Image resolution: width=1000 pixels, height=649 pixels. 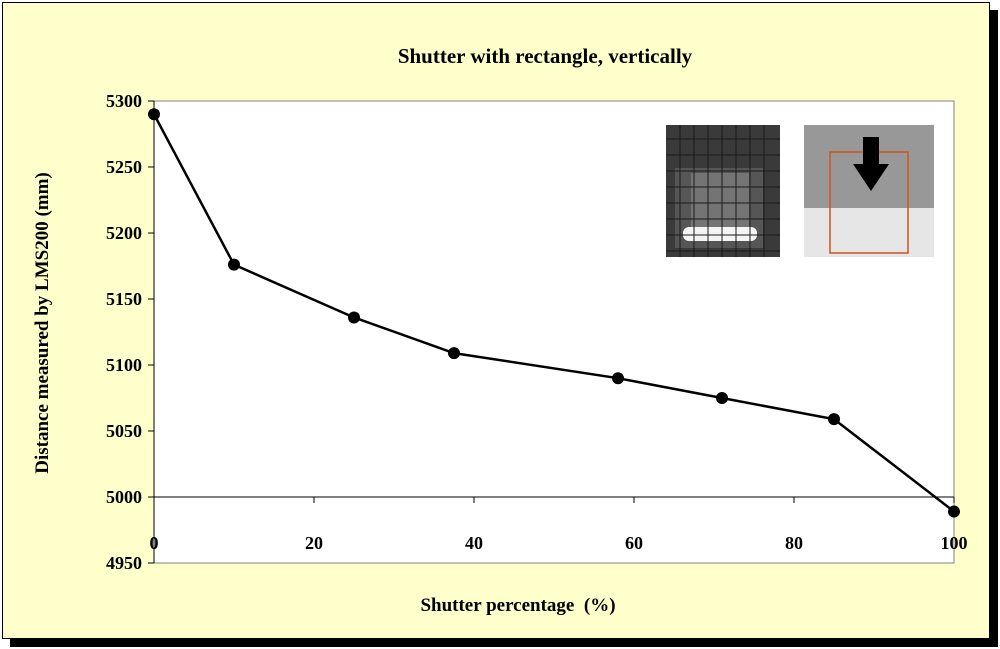 I want to click on x-tick-group: 0 20 40 60 80 100, so click(x=559, y=525).